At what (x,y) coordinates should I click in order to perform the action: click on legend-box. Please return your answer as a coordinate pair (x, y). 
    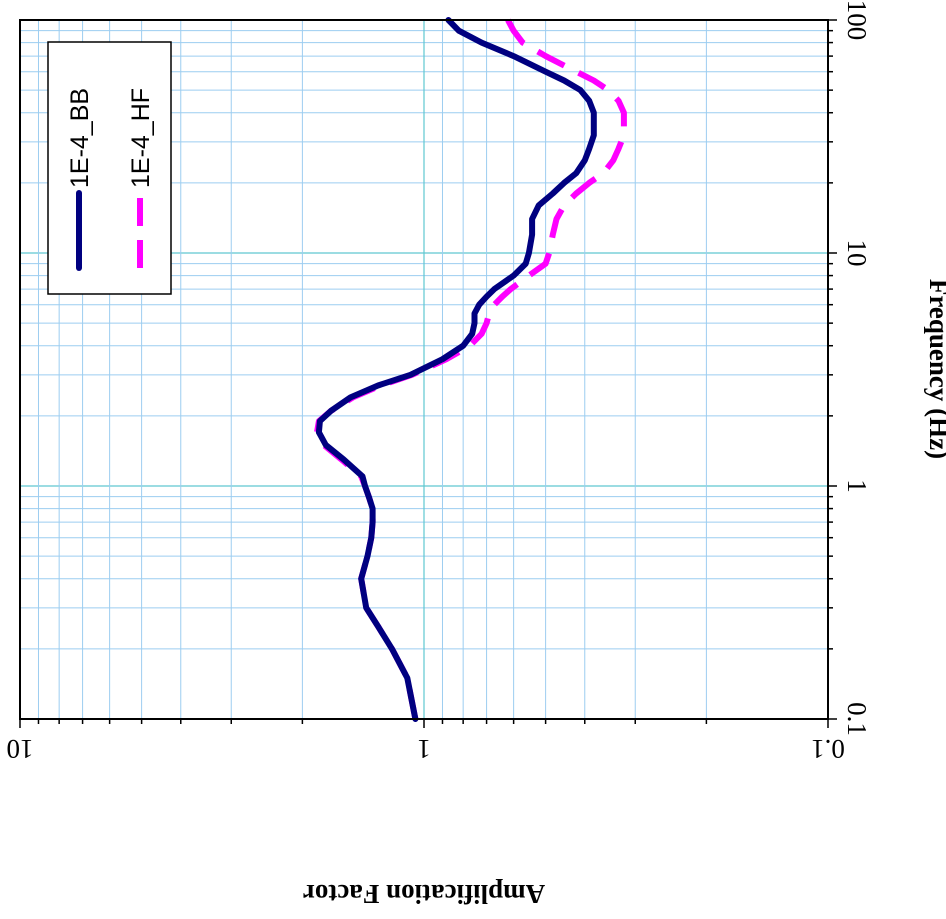
    Looking at the image, I should click on (109, 168).